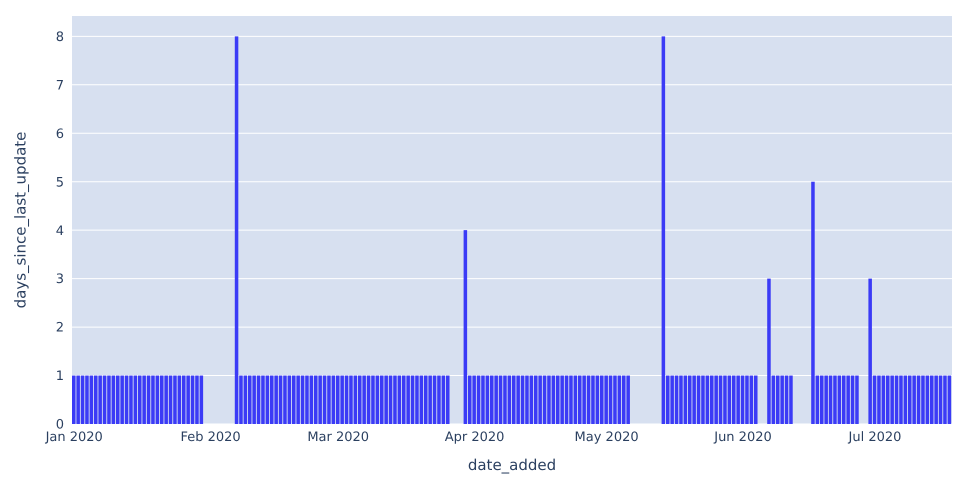 The image size is (957, 482). What do you see at coordinates (60, 231) in the screenshot?
I see `y-tick-label: 4` at bounding box center [60, 231].